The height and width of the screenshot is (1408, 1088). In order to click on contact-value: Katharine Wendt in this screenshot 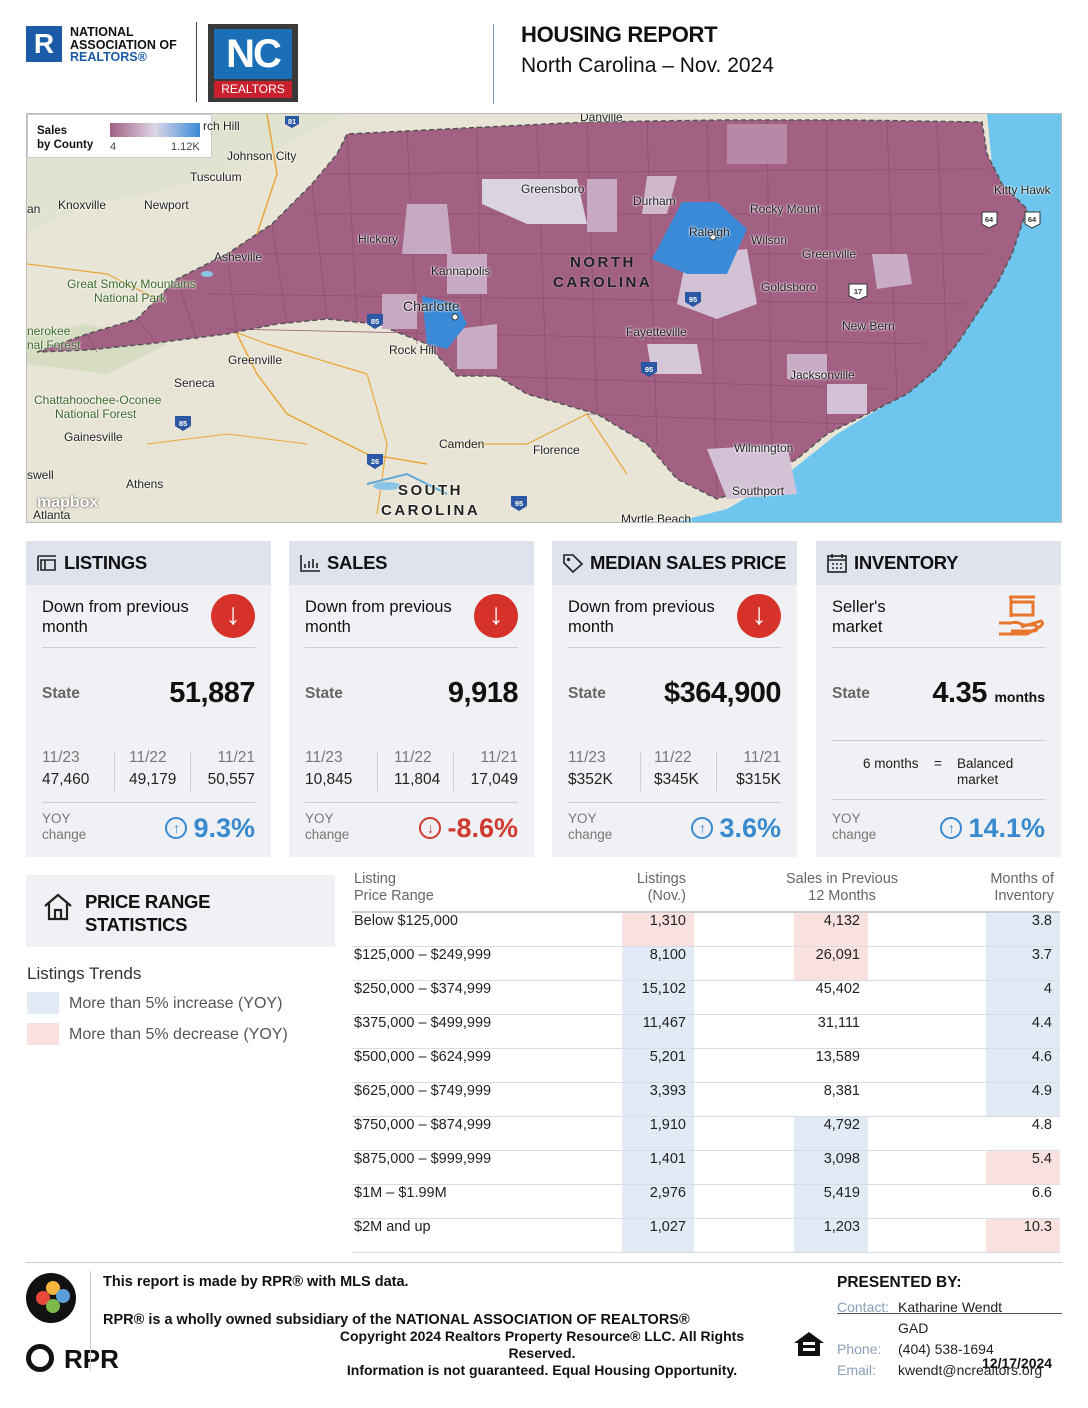, I will do `click(950, 1307)`.